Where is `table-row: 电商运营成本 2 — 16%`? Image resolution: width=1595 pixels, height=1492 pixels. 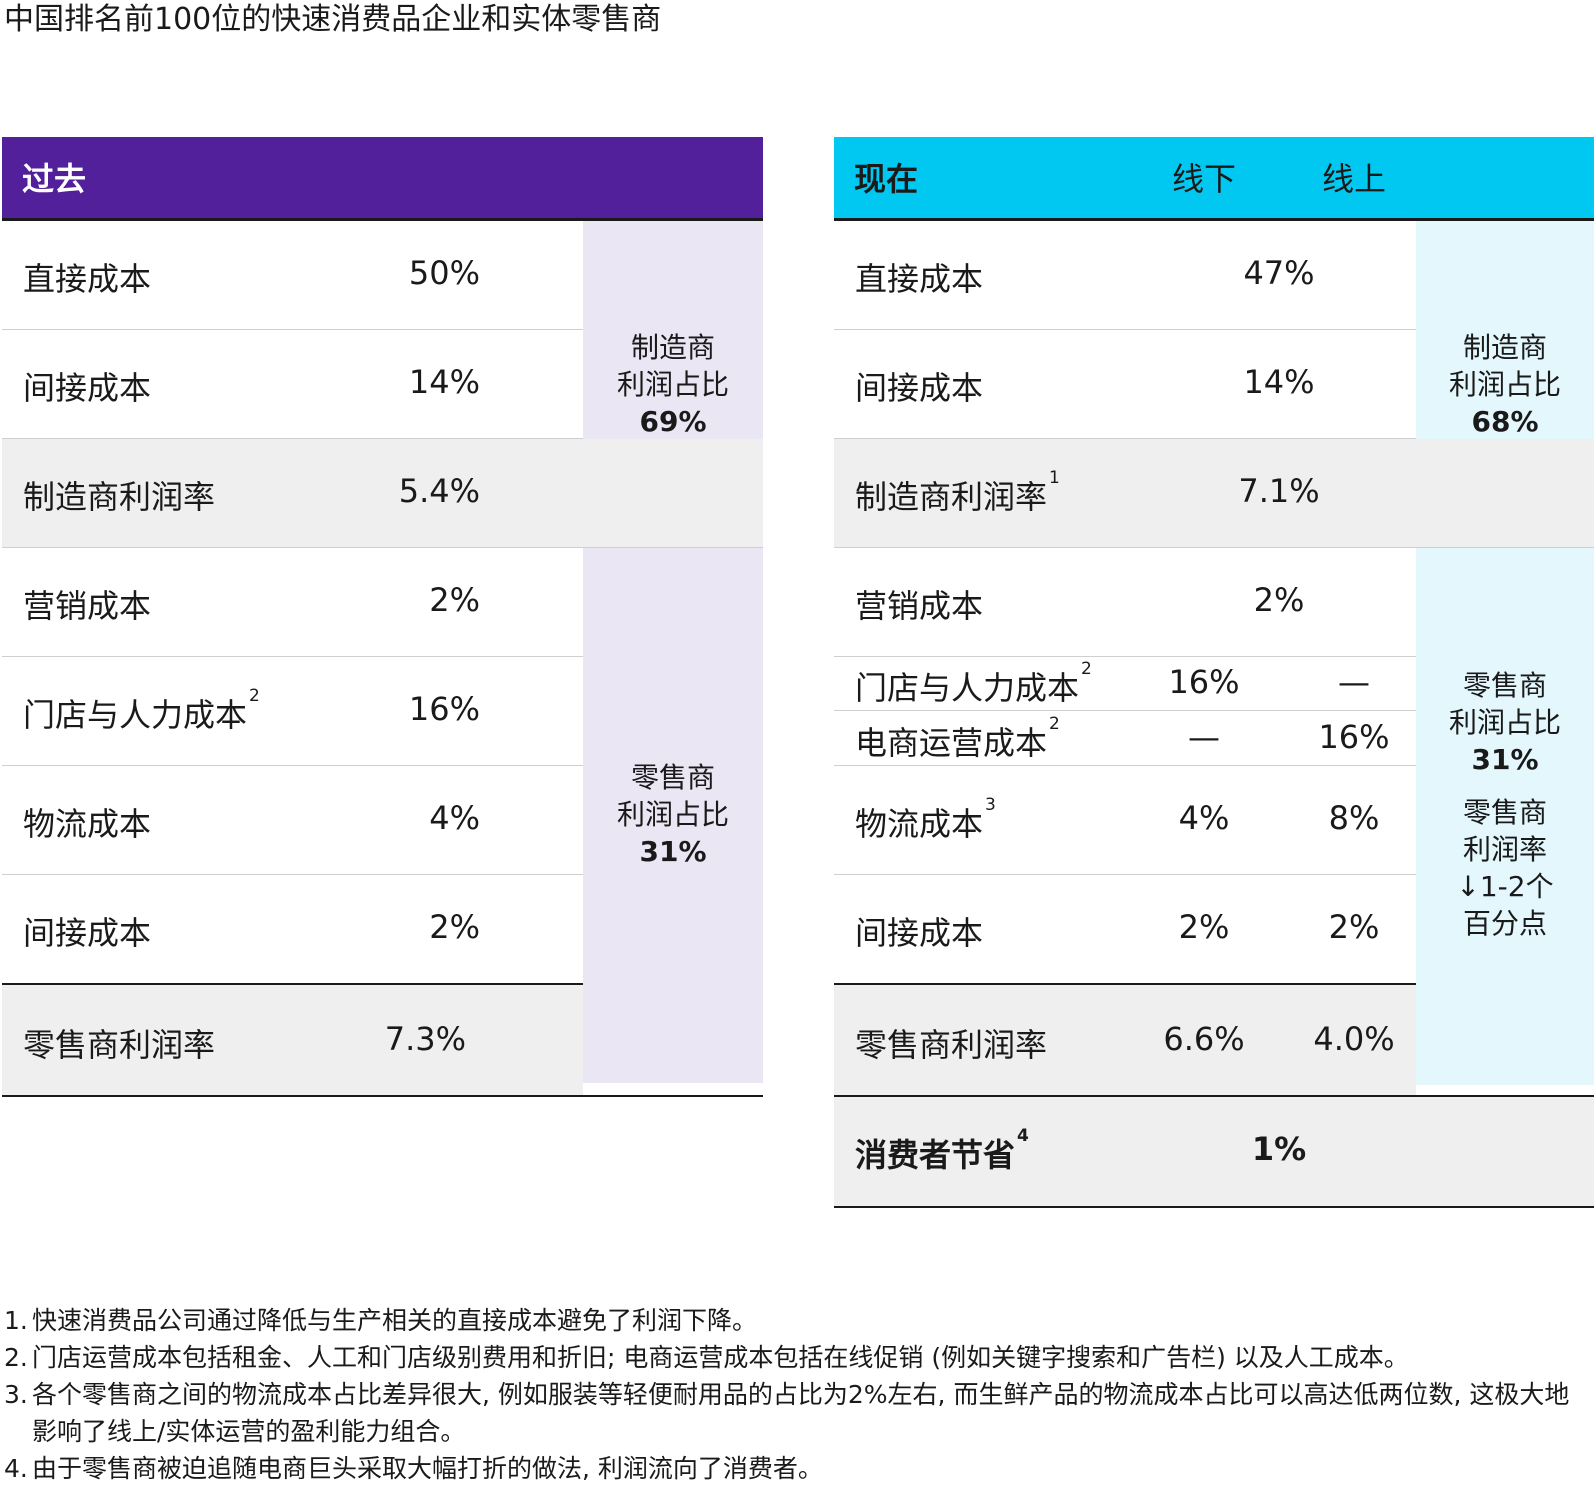
table-row: 电商运营成本 2 — 16% is located at coordinates (1125, 738).